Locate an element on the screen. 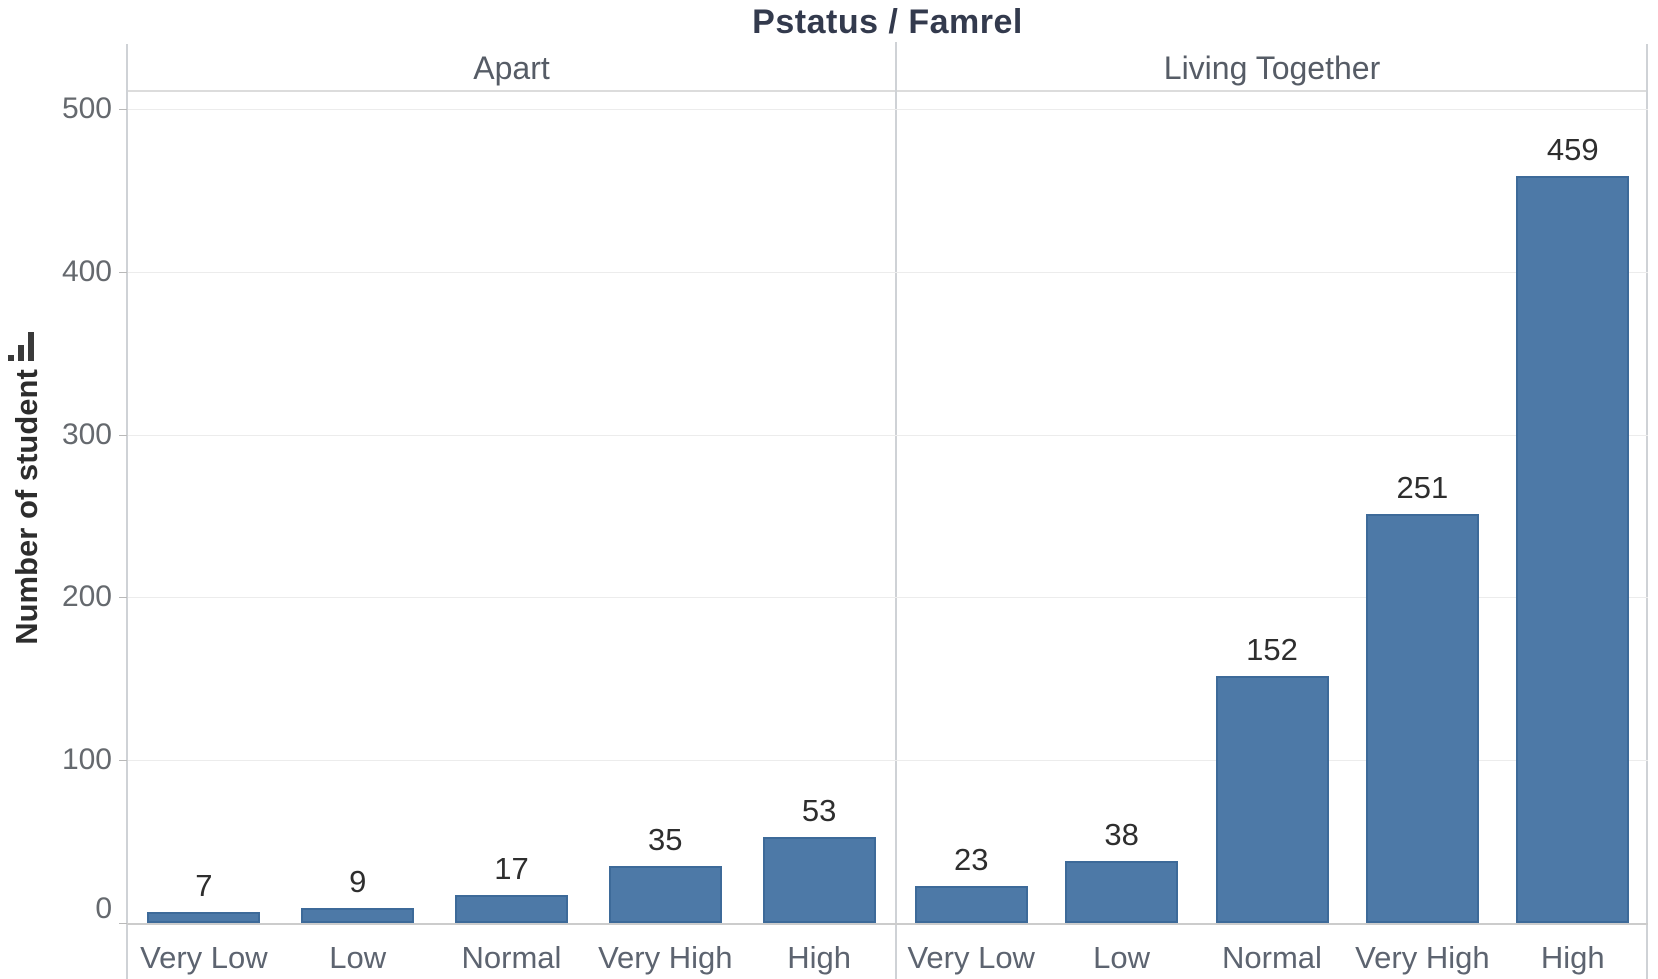 The width and height of the screenshot is (1658, 979). left-axis-line is located at coordinates (127, 511).